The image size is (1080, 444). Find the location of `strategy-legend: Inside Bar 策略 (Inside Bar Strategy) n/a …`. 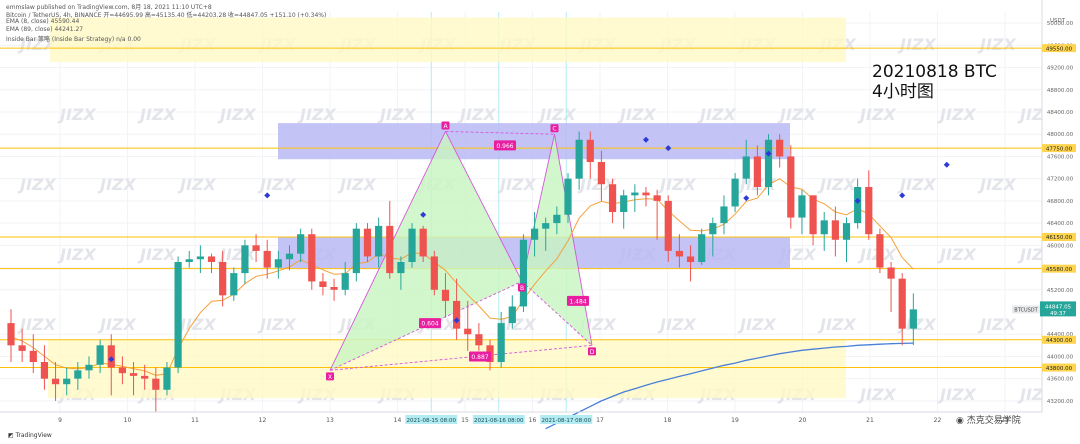

strategy-legend: Inside Bar 策略 (Inside Bar Strategy) n/a … is located at coordinates (73, 39).